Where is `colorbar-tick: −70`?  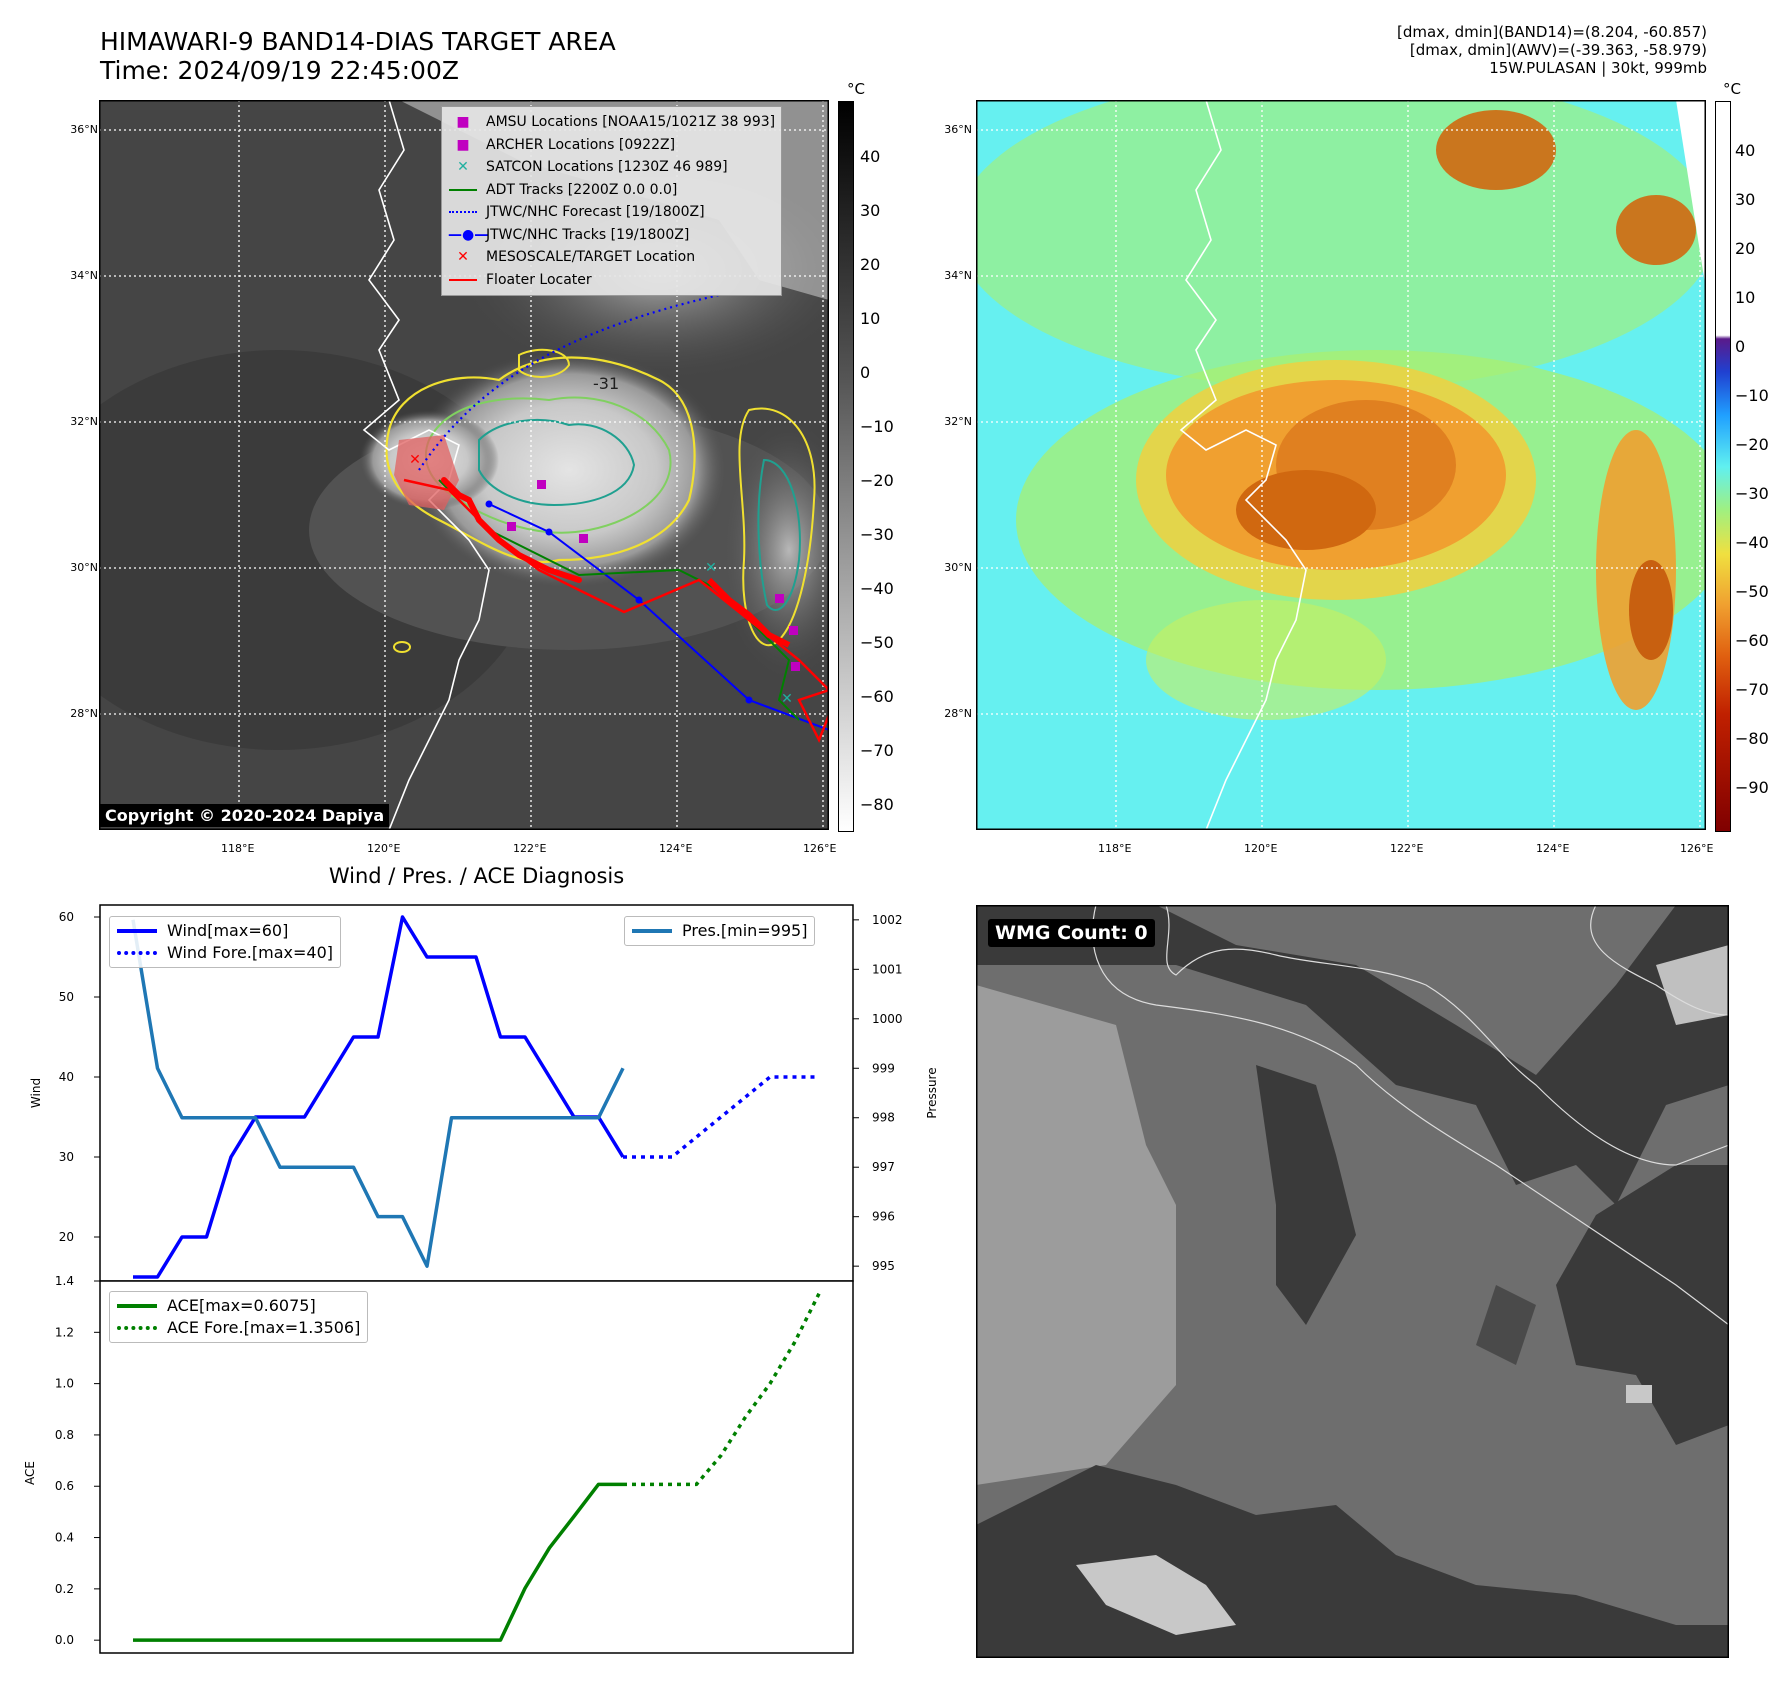 colorbar-tick: −70 is located at coordinates (1752, 689).